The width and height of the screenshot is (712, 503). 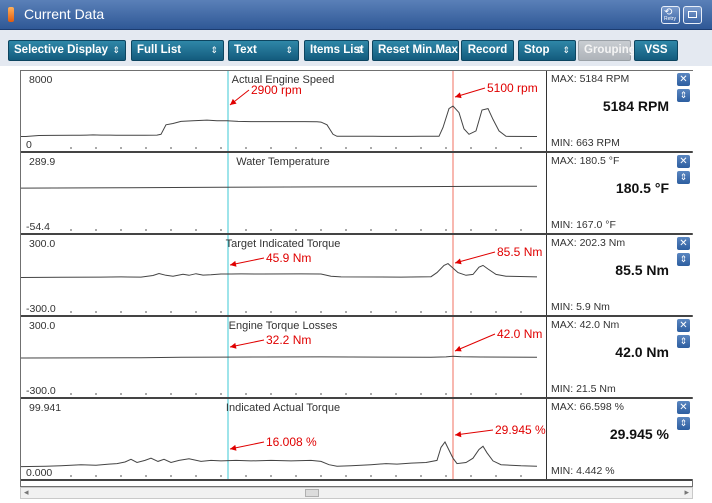 What do you see at coordinates (520, 252) in the screenshot?
I see `red-cursor-value: 85.5 Nm` at bounding box center [520, 252].